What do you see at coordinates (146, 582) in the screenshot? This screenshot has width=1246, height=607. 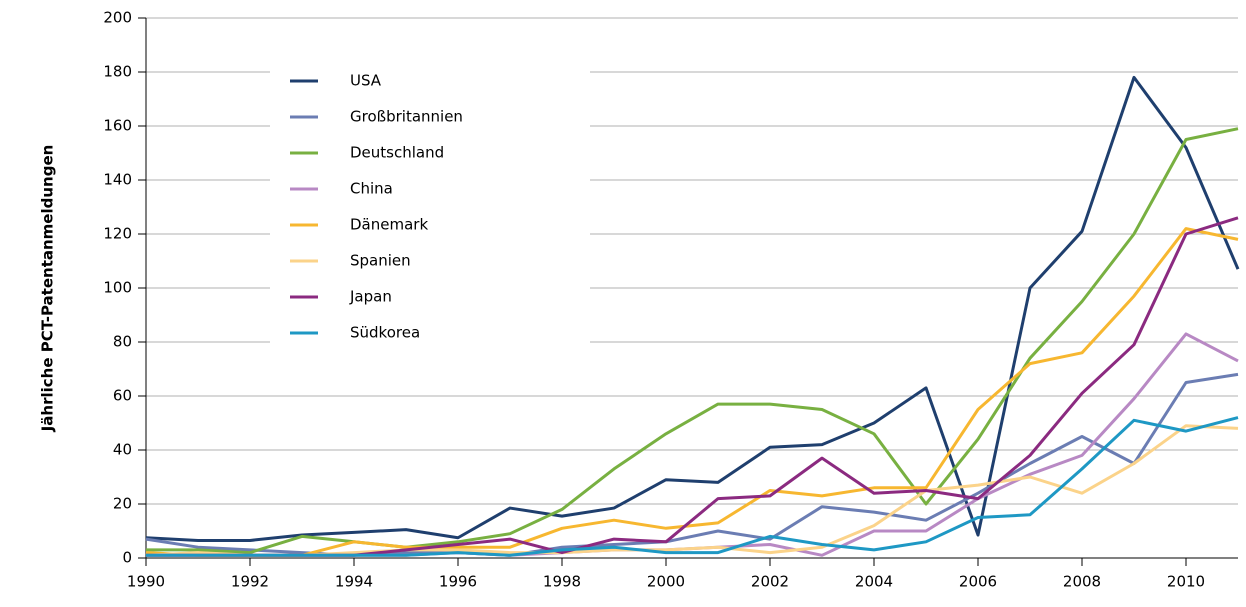 I see `x-tick-label: 1990` at bounding box center [146, 582].